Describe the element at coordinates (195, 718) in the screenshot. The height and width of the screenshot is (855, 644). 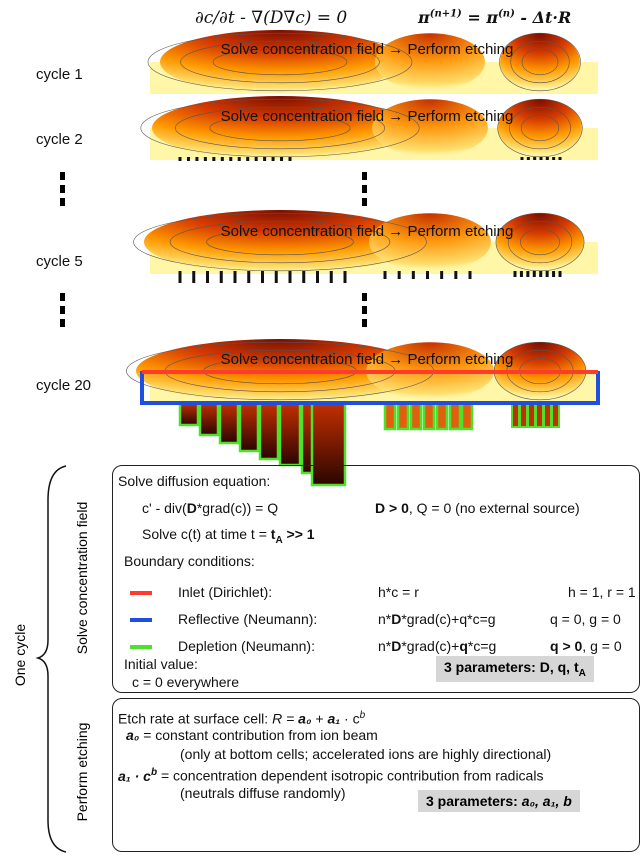
I see `part: Etch rate at surface cell:` at that location.